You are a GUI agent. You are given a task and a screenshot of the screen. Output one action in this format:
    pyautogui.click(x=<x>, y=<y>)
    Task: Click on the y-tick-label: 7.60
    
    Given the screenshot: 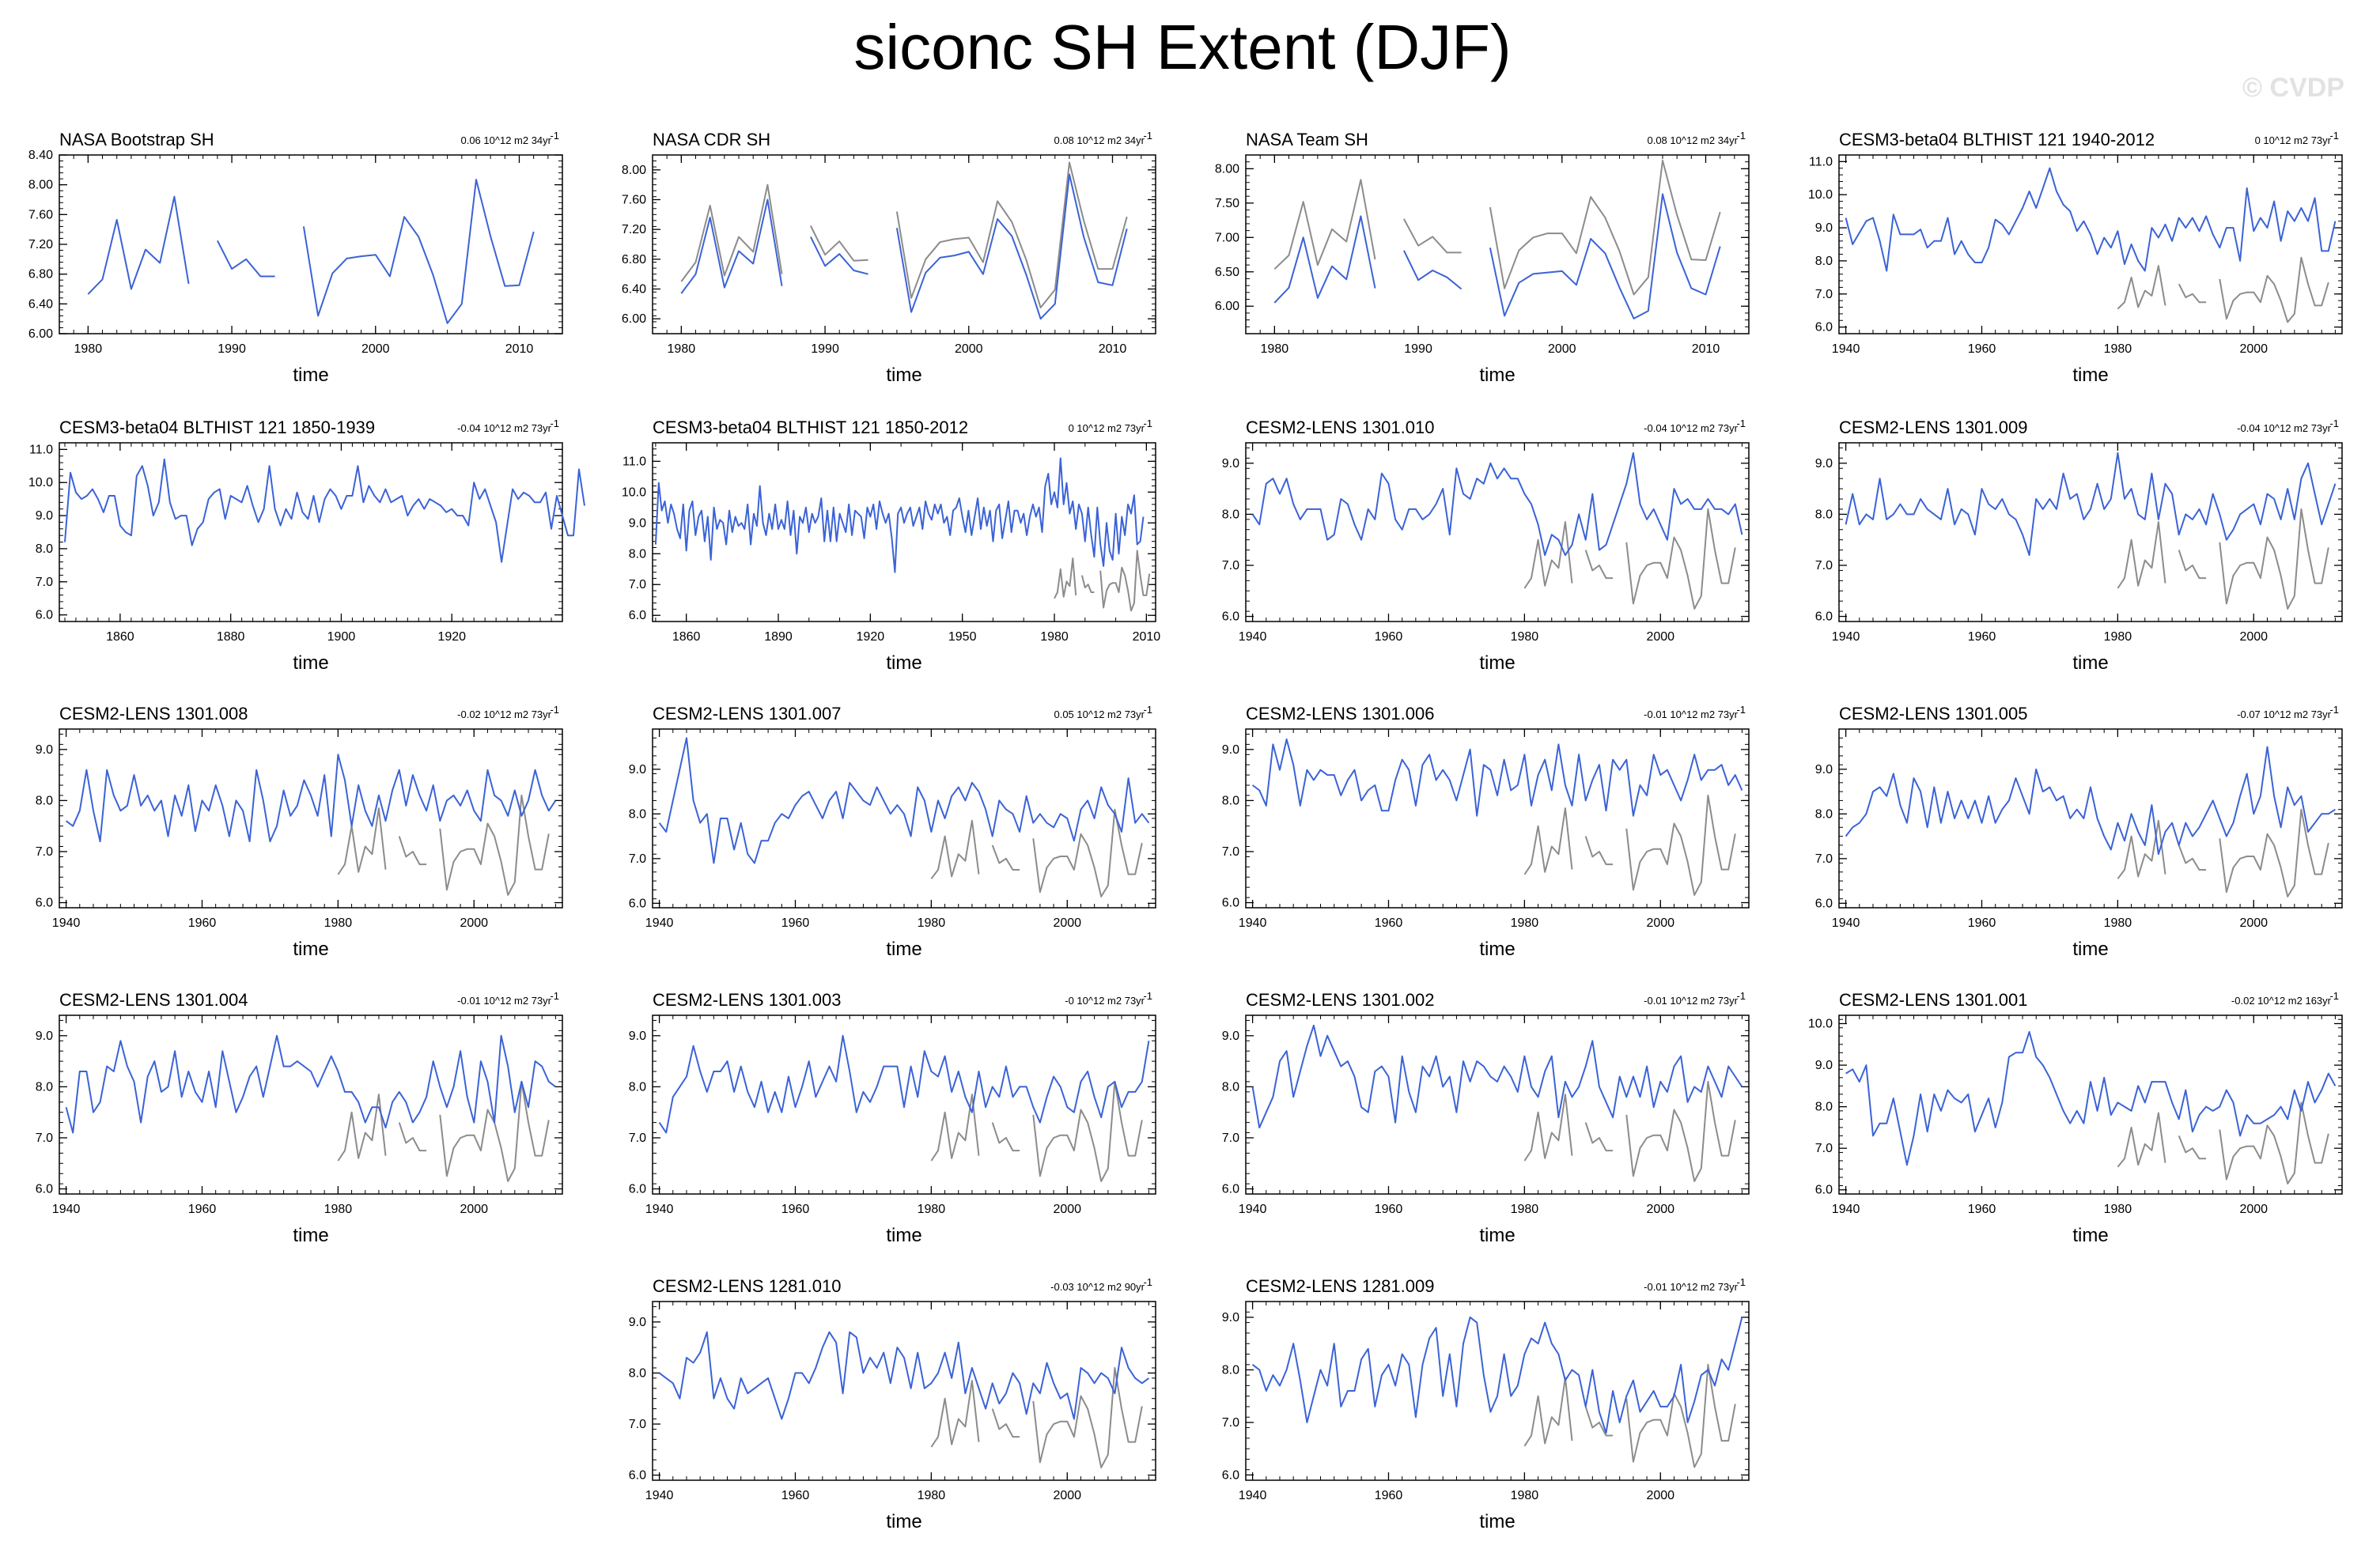 What is the action you would take?
    pyautogui.click(x=634, y=200)
    